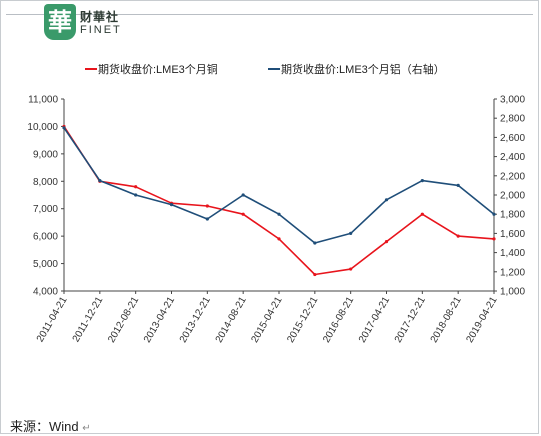  Describe the element at coordinates (512, 272) in the screenshot. I see `y-right-tick-label: 1,200` at that location.